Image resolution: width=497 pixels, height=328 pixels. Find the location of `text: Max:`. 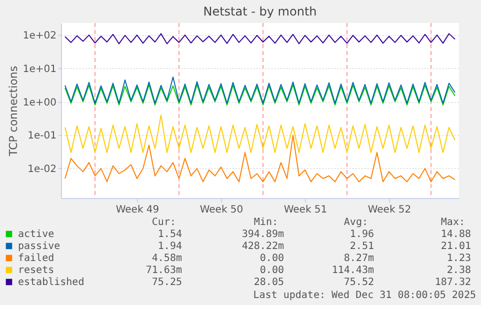

text: Max: is located at coordinates (452, 222).